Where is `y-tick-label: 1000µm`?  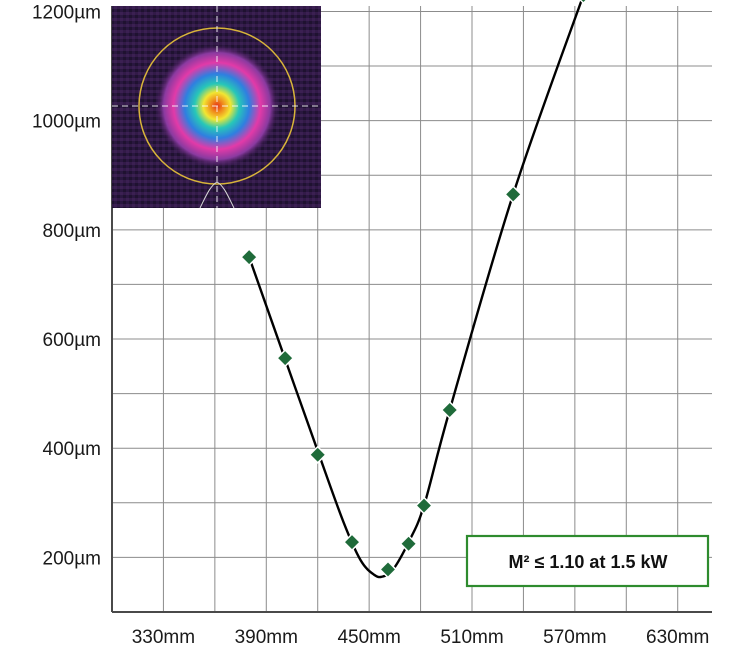
y-tick-label: 1000µm is located at coordinates (66, 122).